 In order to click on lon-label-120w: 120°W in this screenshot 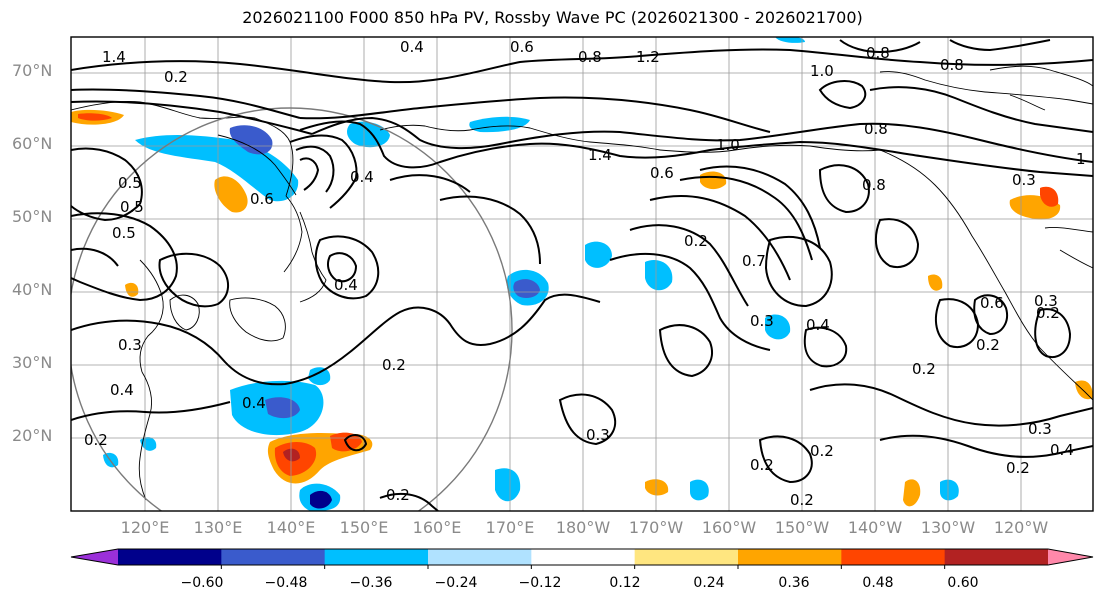, I will do `click(1021, 527)`.